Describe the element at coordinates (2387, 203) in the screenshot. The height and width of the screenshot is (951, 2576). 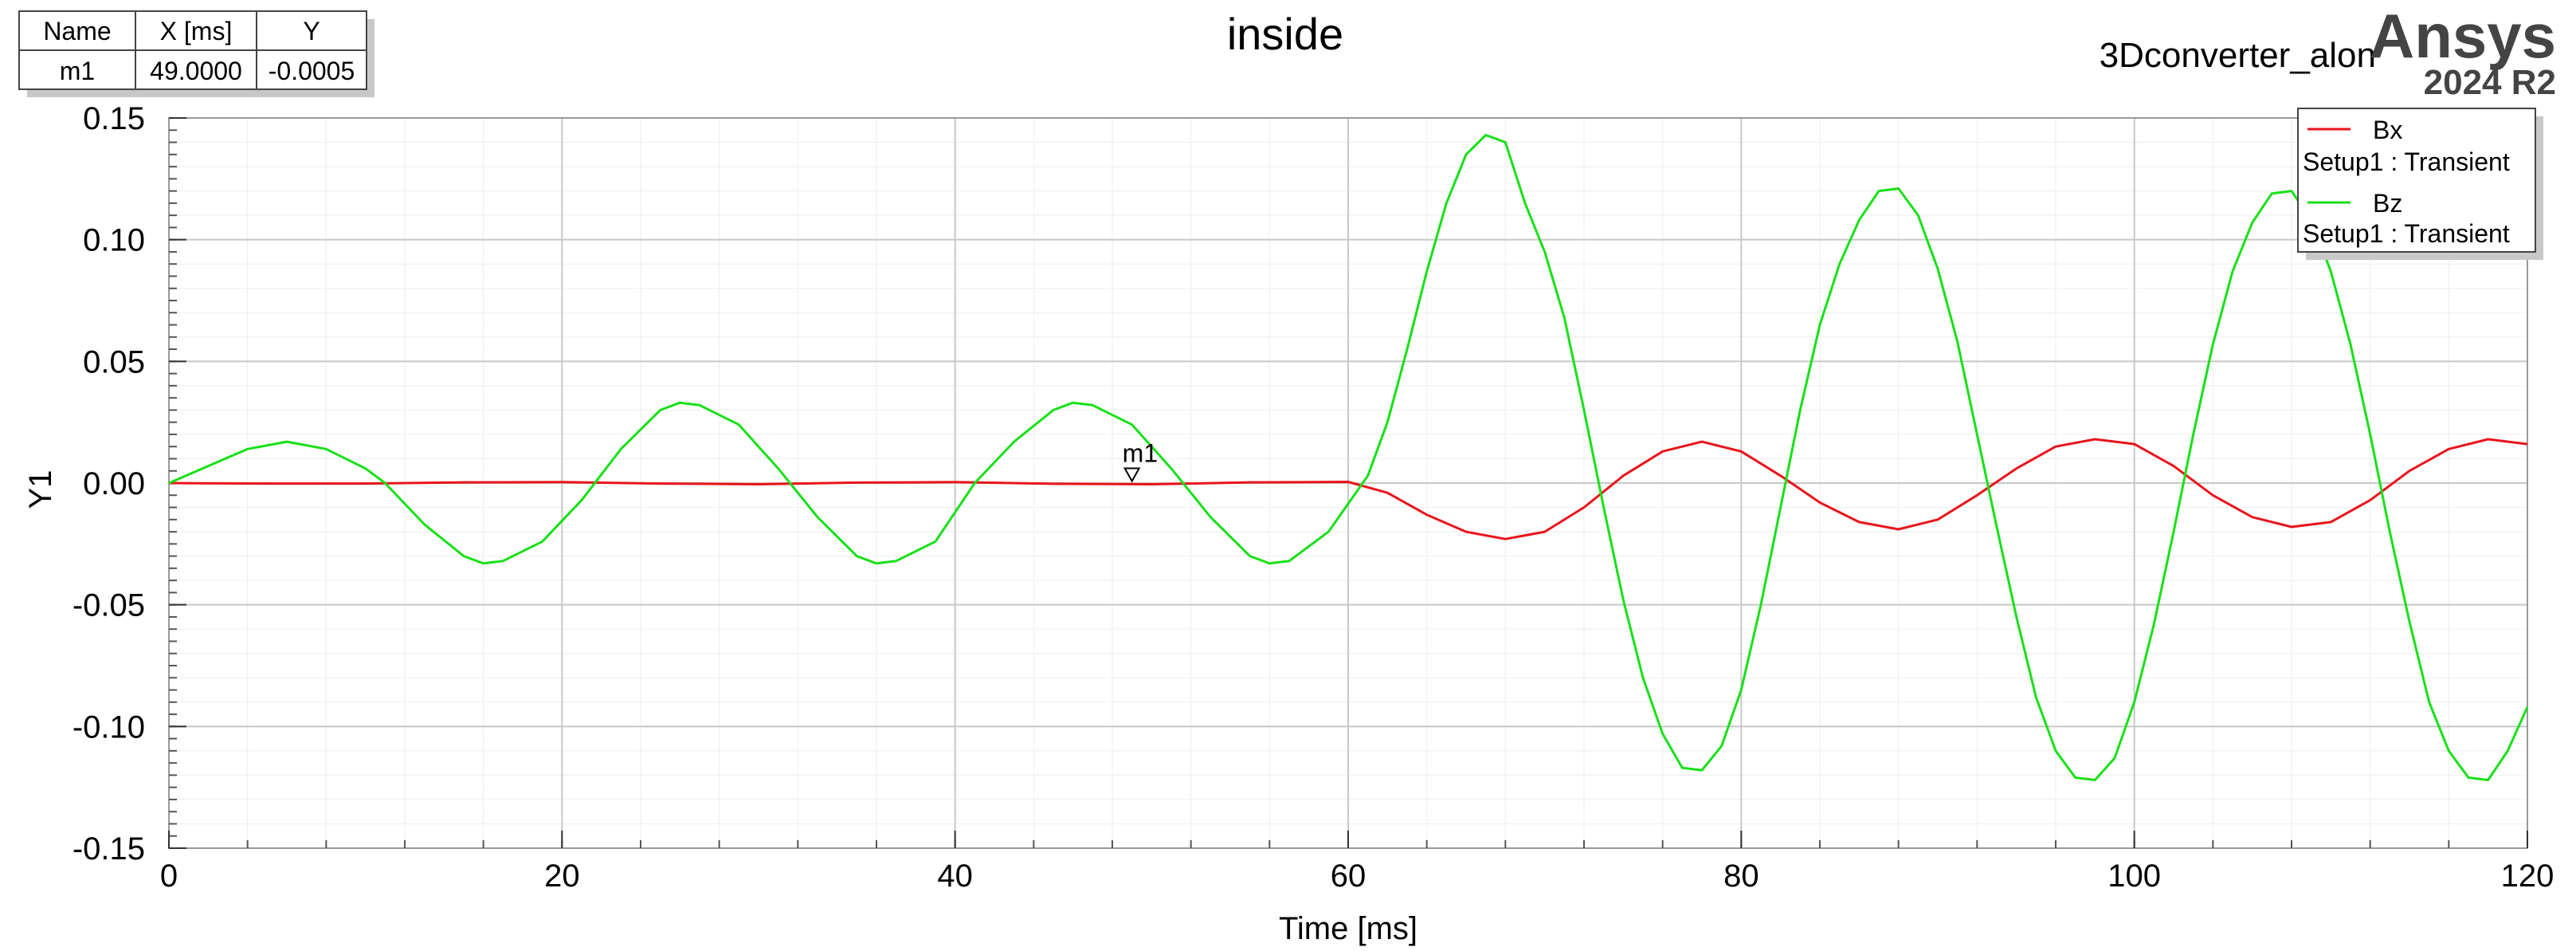
I see `legend-label-bz: Bz` at that location.